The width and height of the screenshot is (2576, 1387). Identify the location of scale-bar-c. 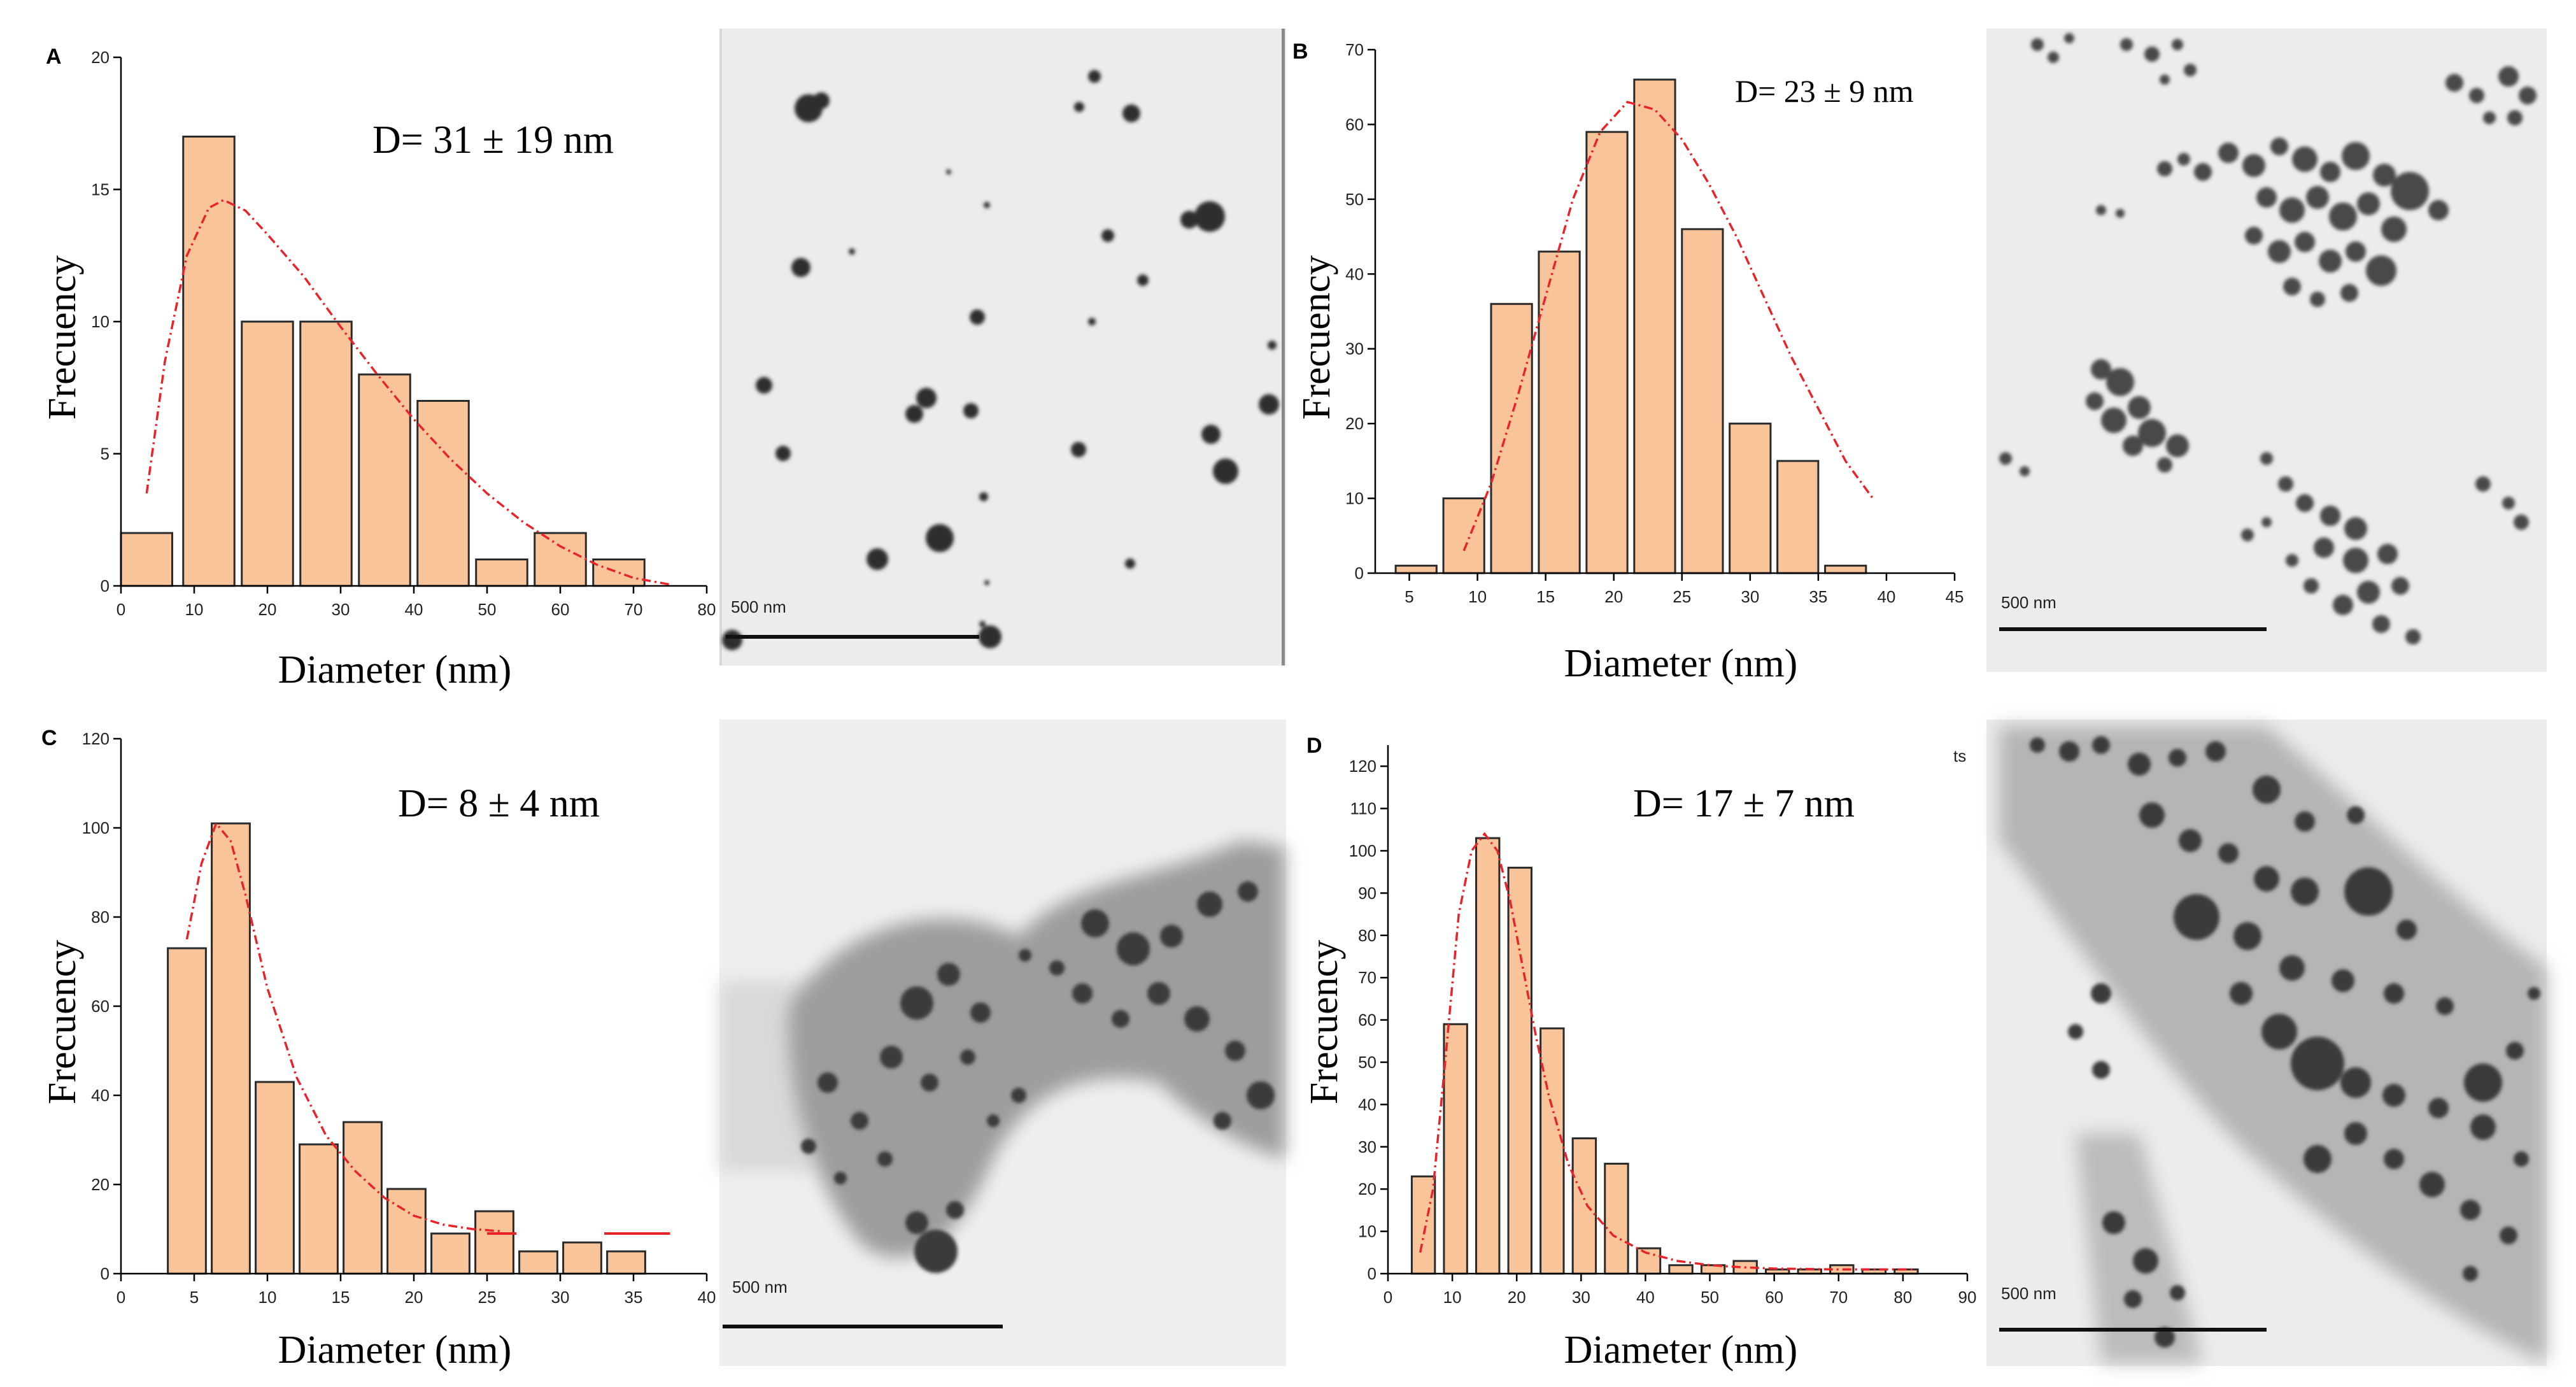
(863, 1326).